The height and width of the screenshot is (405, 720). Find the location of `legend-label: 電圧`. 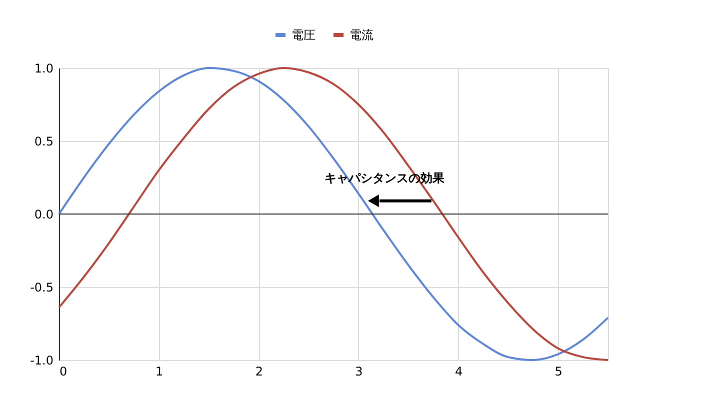

legend-label: 電圧 is located at coordinates (304, 35).